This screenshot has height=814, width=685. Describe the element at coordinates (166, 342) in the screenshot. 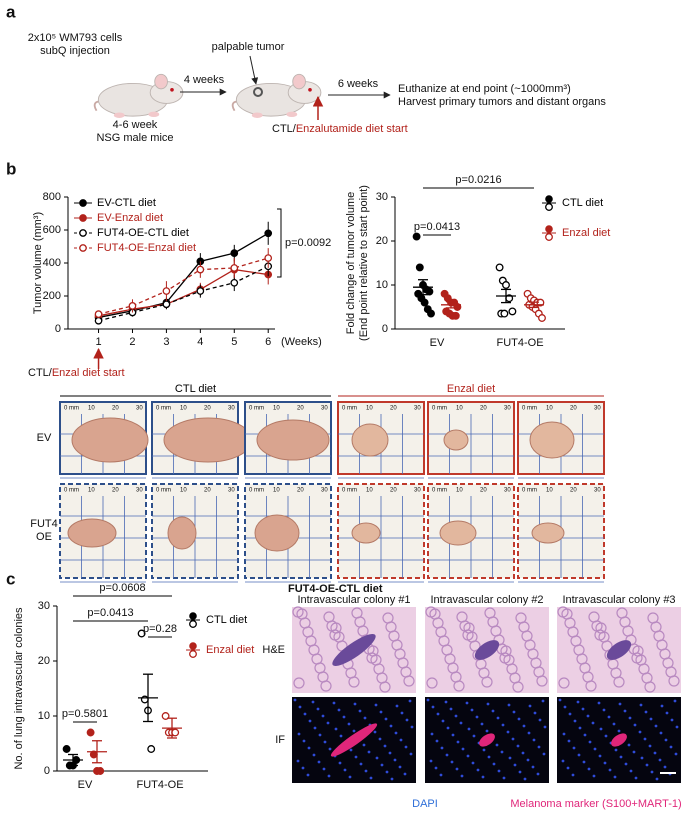

I see `x-tick-label: 3` at that location.